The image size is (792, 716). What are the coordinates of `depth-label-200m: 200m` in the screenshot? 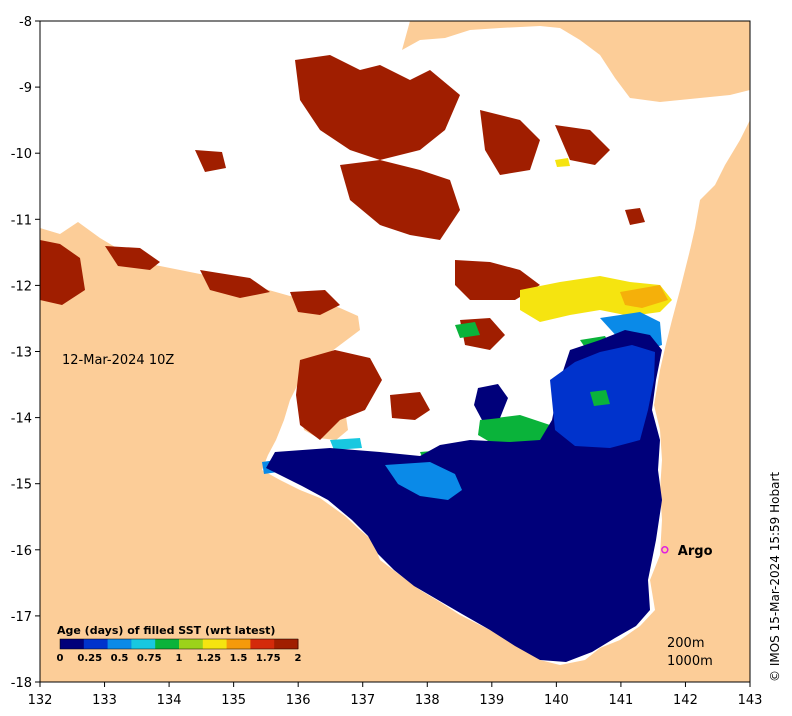 It's located at (685, 643).